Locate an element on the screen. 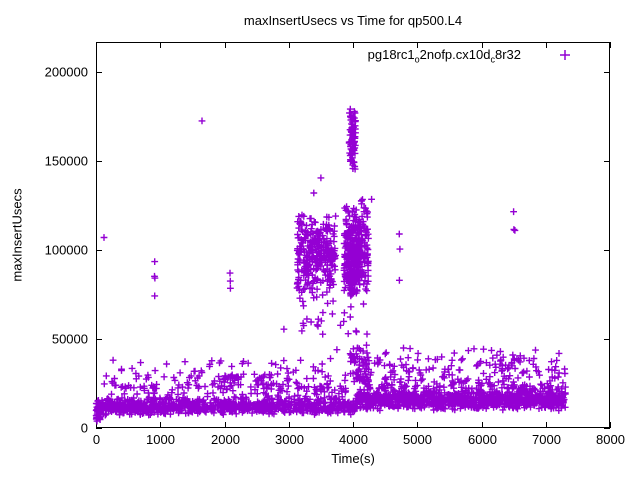  legend-series-label: pg18rc1o2nofp.cx10dc8r32 is located at coordinates (444, 56).